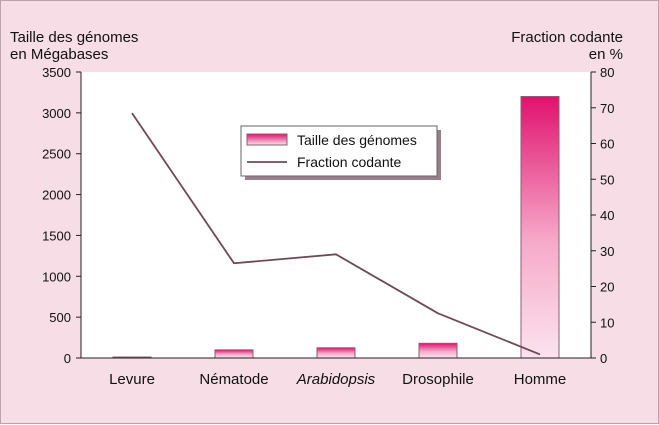 This screenshot has width=659, height=425. Describe the element at coordinates (607, 287) in the screenshot. I see `y-right-tick-label: 20` at that location.